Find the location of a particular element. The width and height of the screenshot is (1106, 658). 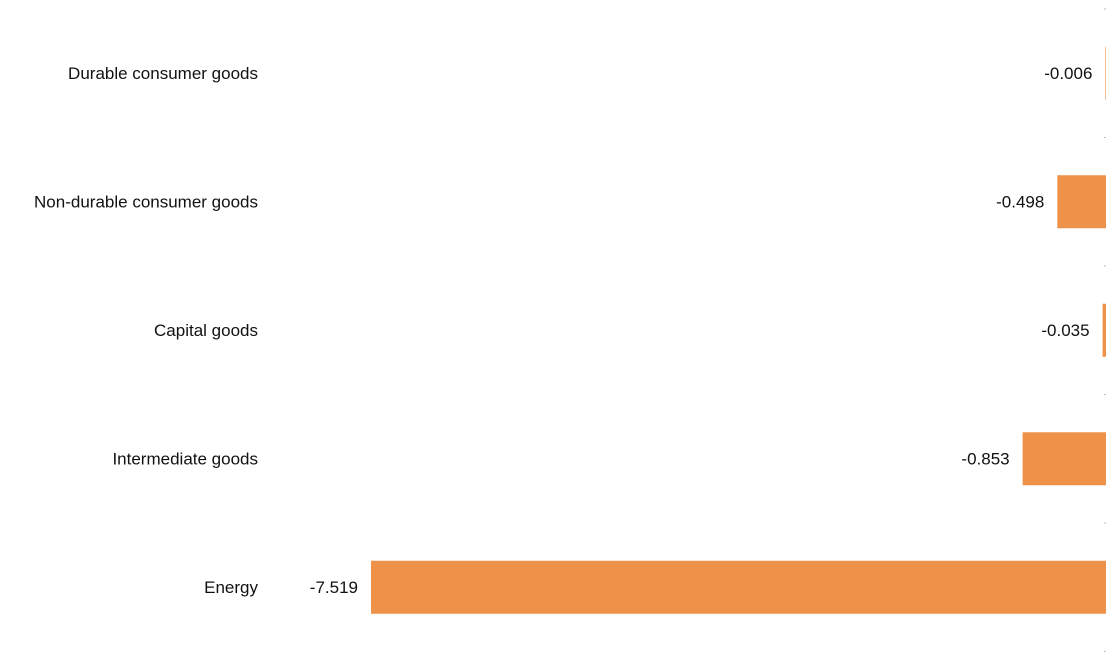

category-label: Durable consumer goods is located at coordinates (163, 73).